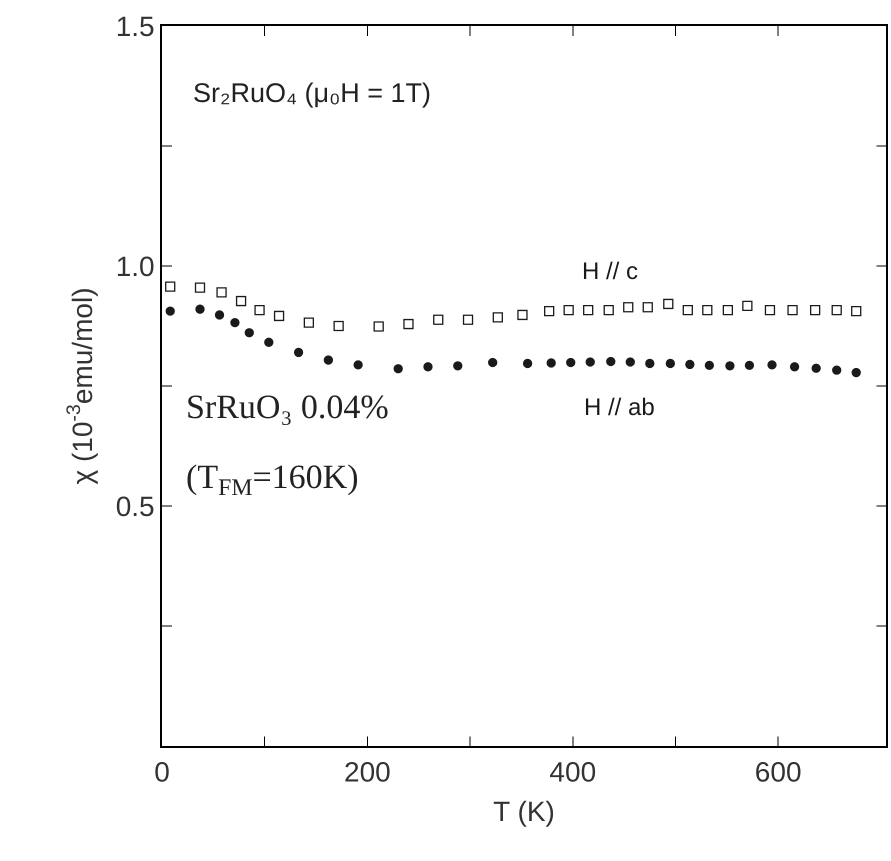 The height and width of the screenshot is (861, 891). What do you see at coordinates (312, 93) in the screenshot?
I see `annotation: Sr₂RuO₄ (μ₀H = 1T)` at bounding box center [312, 93].